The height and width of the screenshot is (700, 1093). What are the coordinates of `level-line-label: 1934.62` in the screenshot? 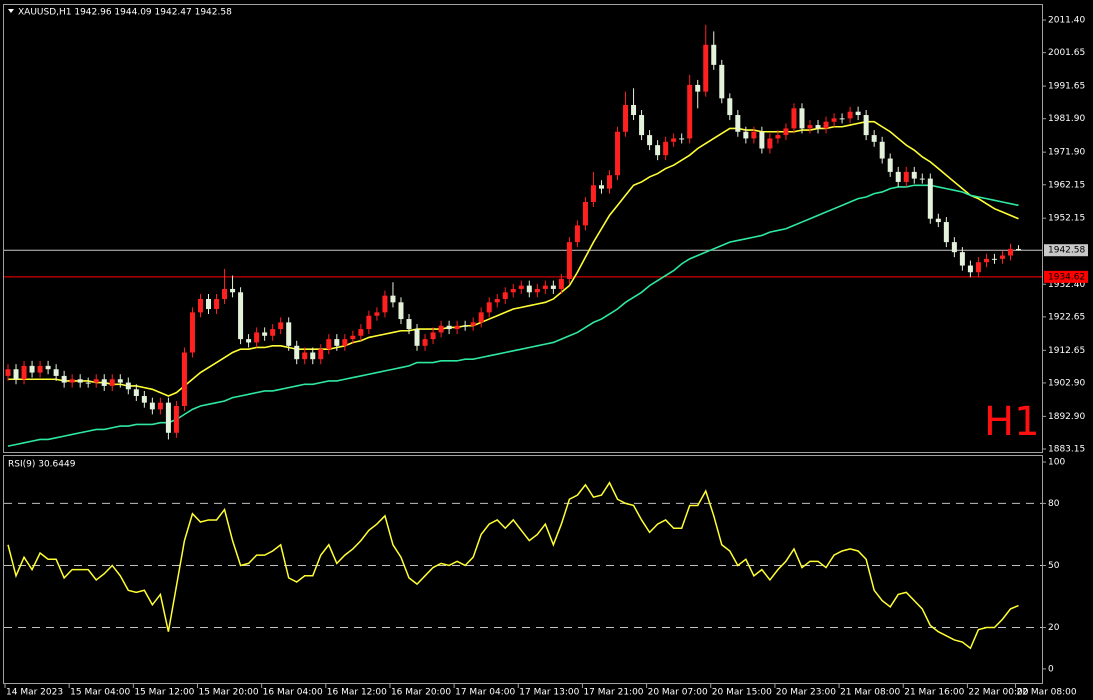 It's located at (1066, 277).